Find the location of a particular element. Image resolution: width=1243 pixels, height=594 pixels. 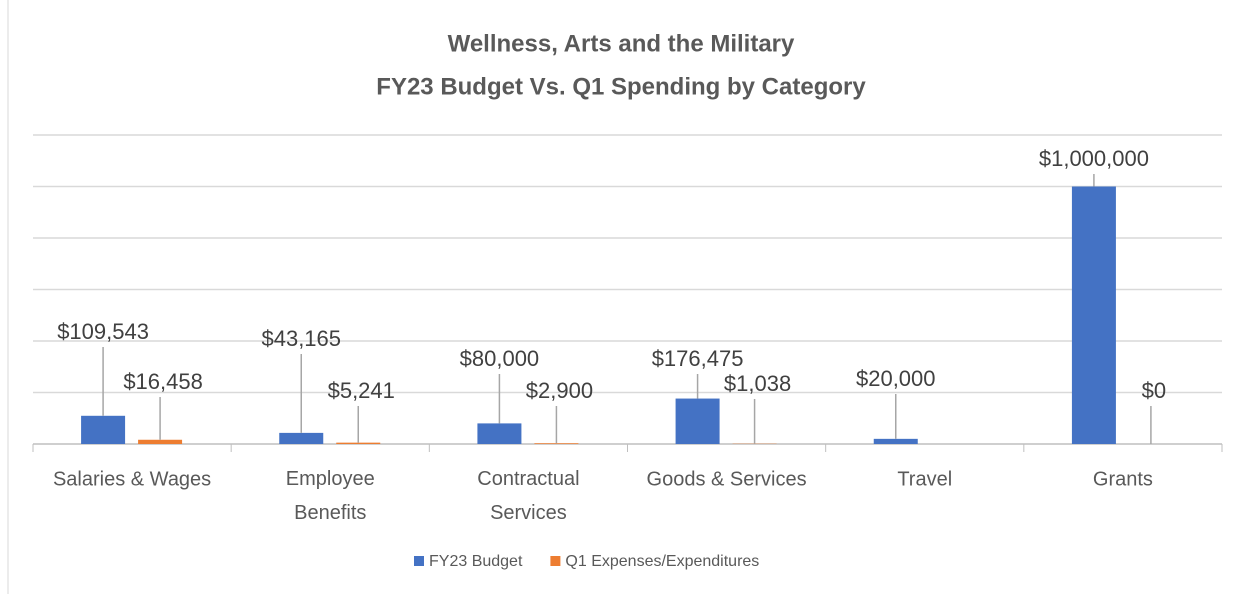

x-tick-label: Grants is located at coordinates (1123, 479).